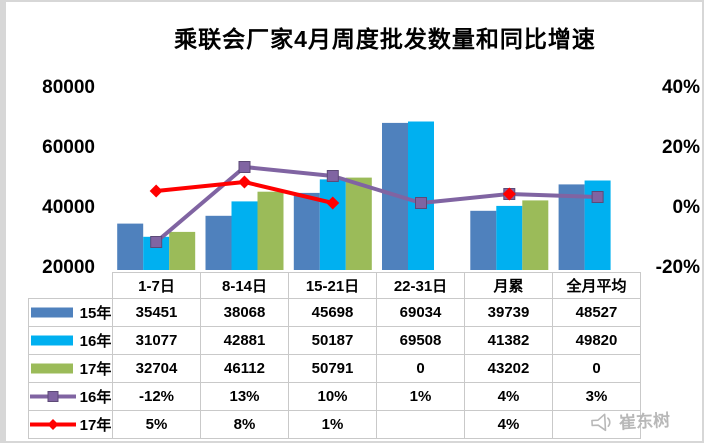 This screenshot has width=704, height=443. Describe the element at coordinates (420, 312) in the screenshot. I see `table-cell: 69034` at that location.